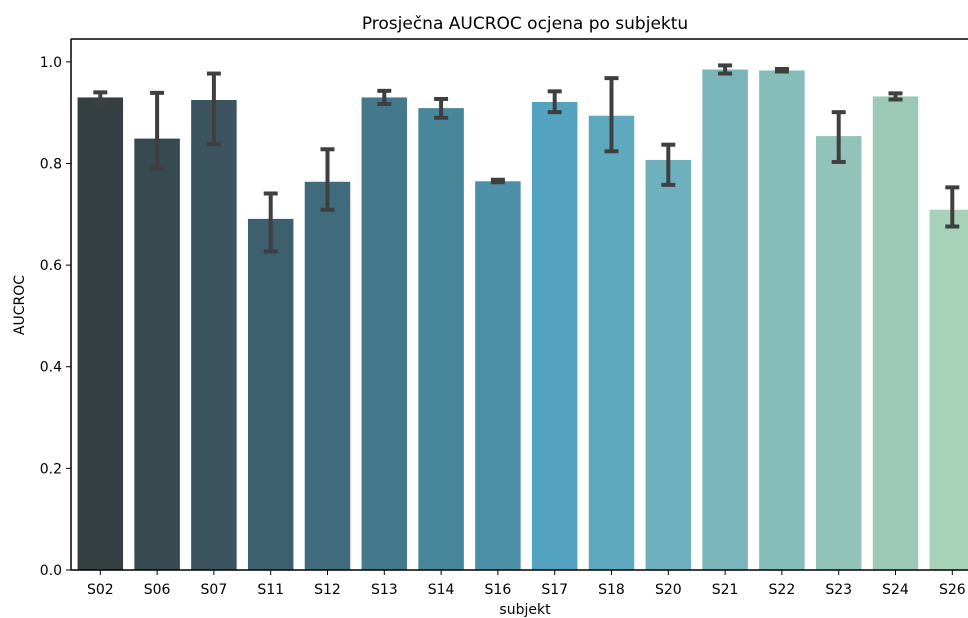  I want to click on error-bar-s11, so click(270, 222).